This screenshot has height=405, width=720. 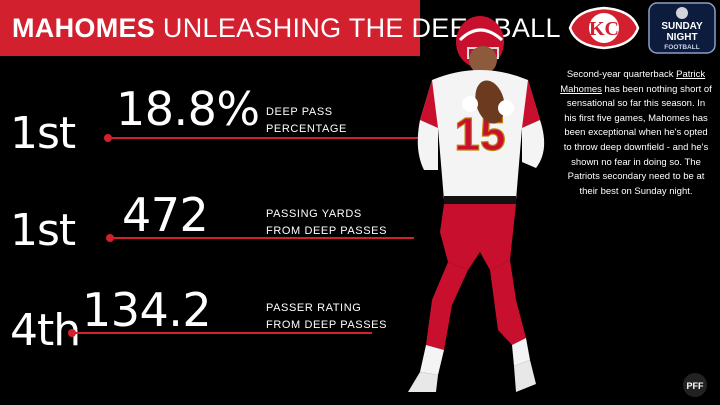 I want to click on stat-1-underline, so click(x=269, y=138).